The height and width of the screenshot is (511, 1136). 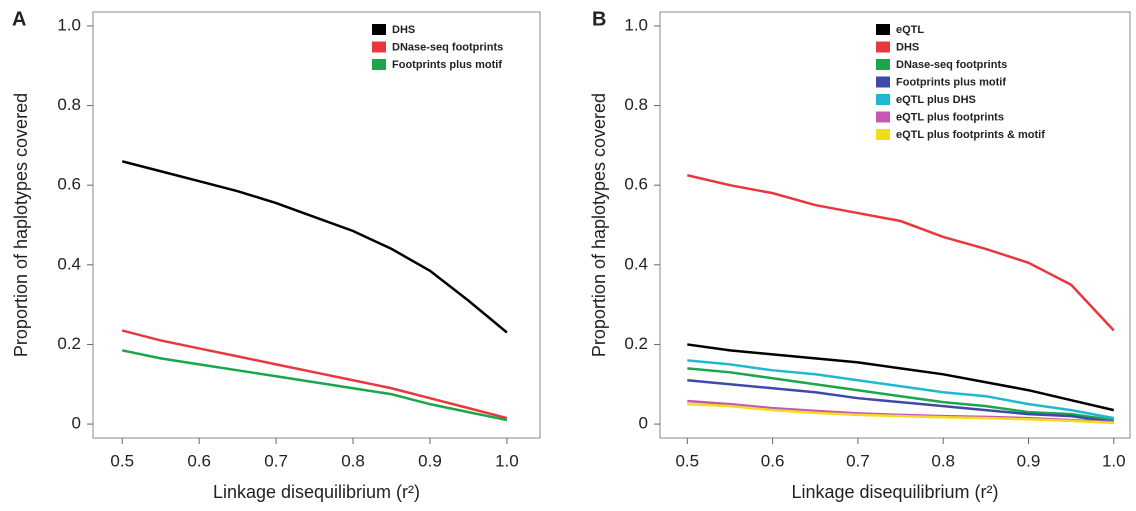 What do you see at coordinates (599, 19) in the screenshot?
I see `panel-label: B` at bounding box center [599, 19].